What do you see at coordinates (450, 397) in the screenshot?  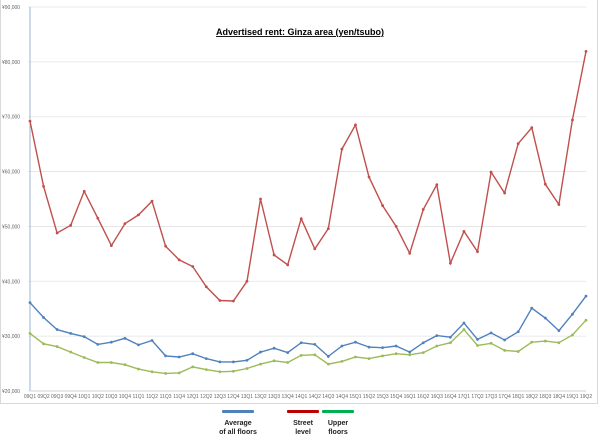 I see `x-tick-label: 16Q4` at bounding box center [450, 397].